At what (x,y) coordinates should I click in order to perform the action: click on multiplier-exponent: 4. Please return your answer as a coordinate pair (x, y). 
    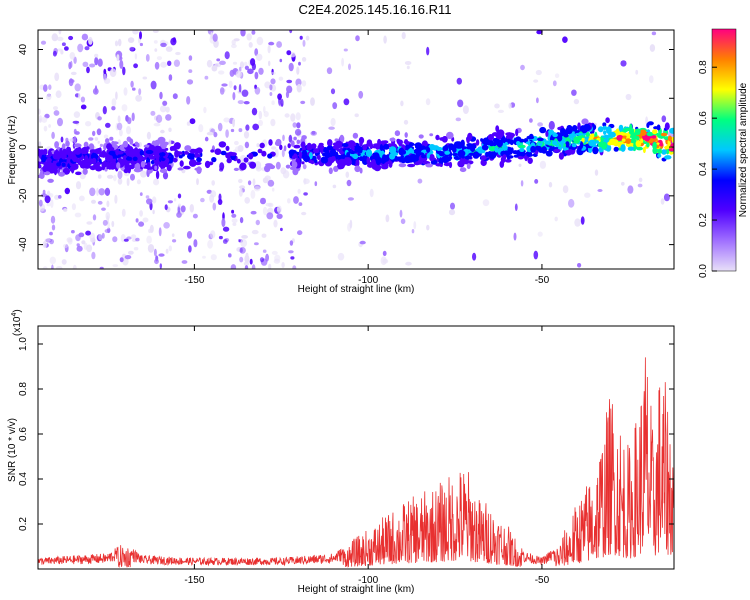
    Looking at the image, I should click on (14, 315).